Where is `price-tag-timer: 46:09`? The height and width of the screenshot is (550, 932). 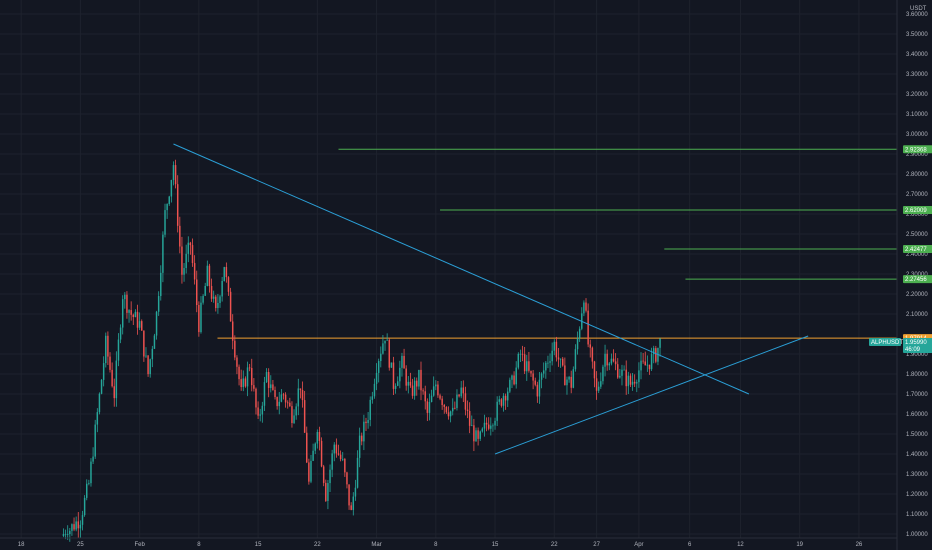
price-tag-timer: 46:09 is located at coordinates (913, 350).